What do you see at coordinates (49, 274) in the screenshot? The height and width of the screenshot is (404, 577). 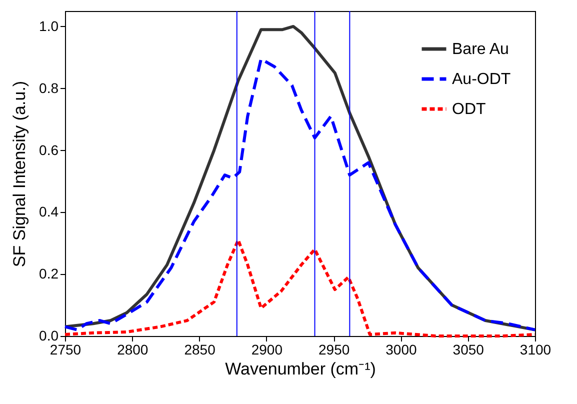 I see `y-tick-label: 0.2` at bounding box center [49, 274].